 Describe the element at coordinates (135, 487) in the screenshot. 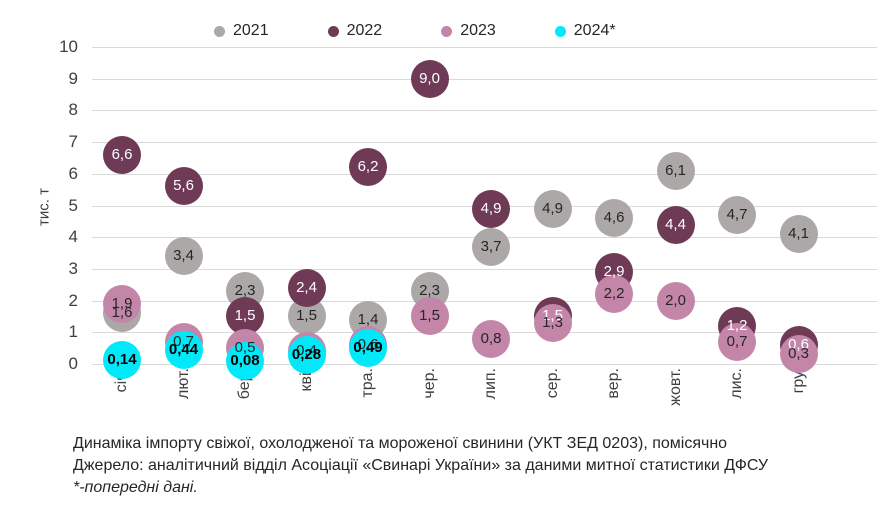

I see `caption-note: *-попередні дані.` at that location.